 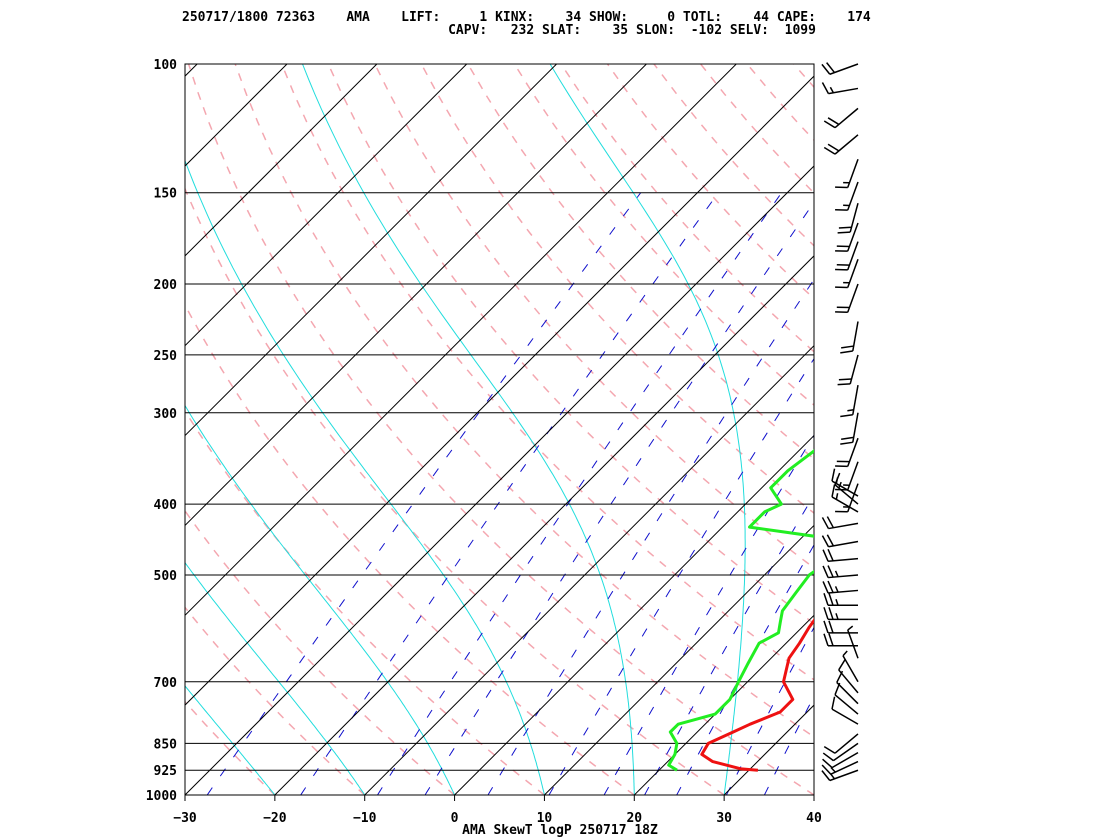 I want to click on pressure-tick-label: 250, so click(x=166, y=356).